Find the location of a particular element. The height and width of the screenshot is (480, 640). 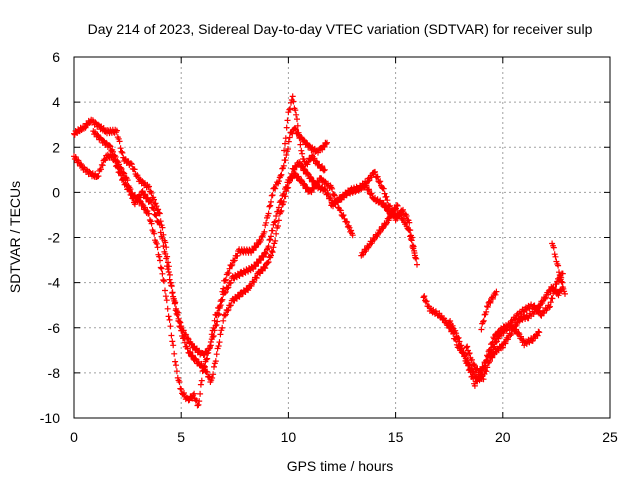

y-tick-label: -2 is located at coordinates (54, 238).